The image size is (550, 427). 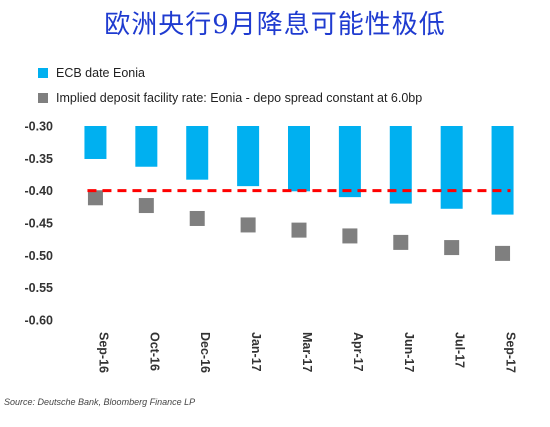 I want to click on y-tick-label: -0.60, so click(x=39, y=321).